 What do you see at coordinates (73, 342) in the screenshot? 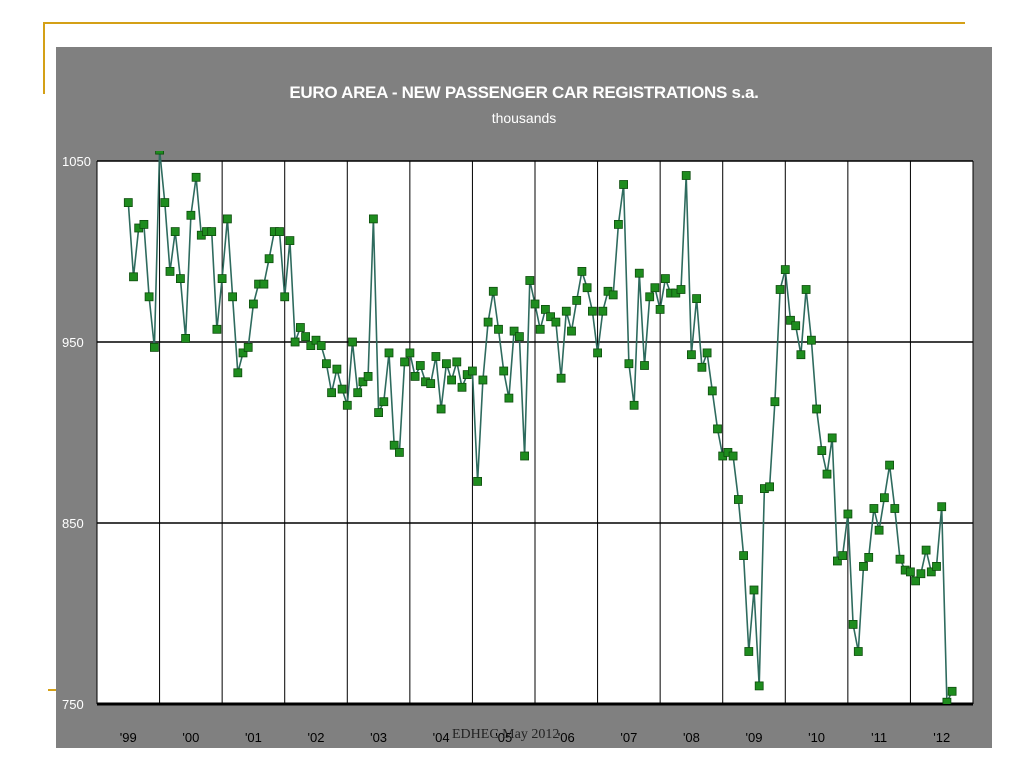
I see `y-tick-label: 950` at bounding box center [73, 342].